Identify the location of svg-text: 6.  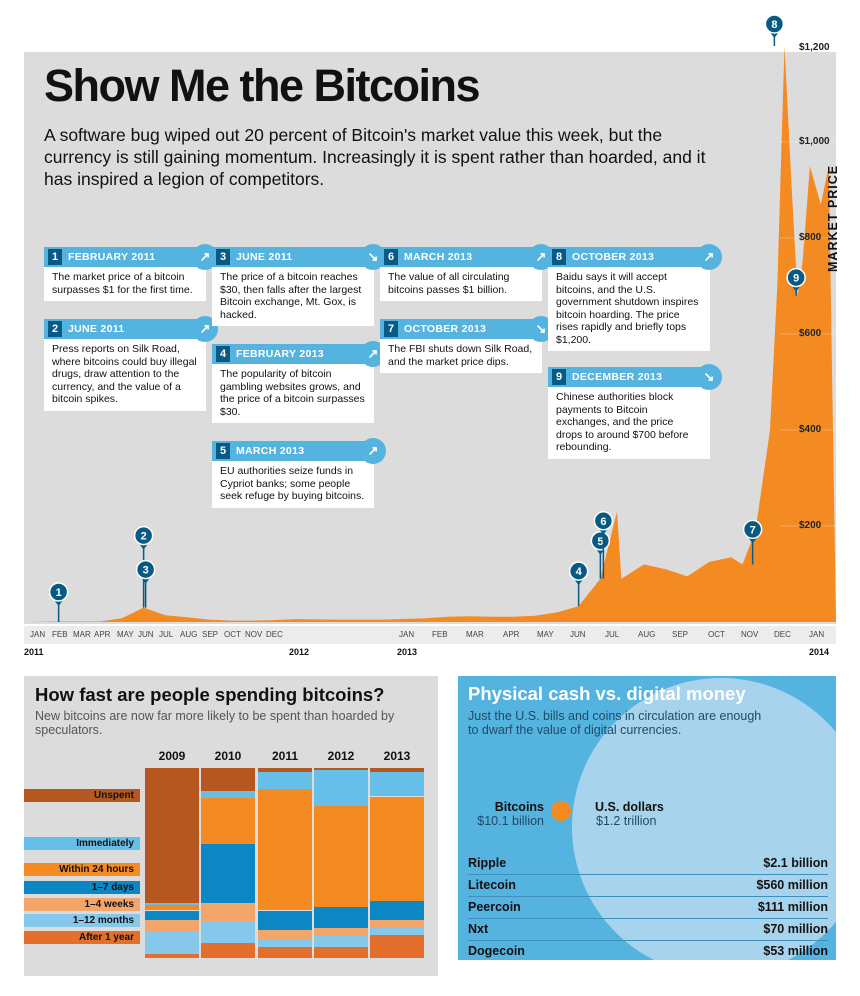
(603, 522).